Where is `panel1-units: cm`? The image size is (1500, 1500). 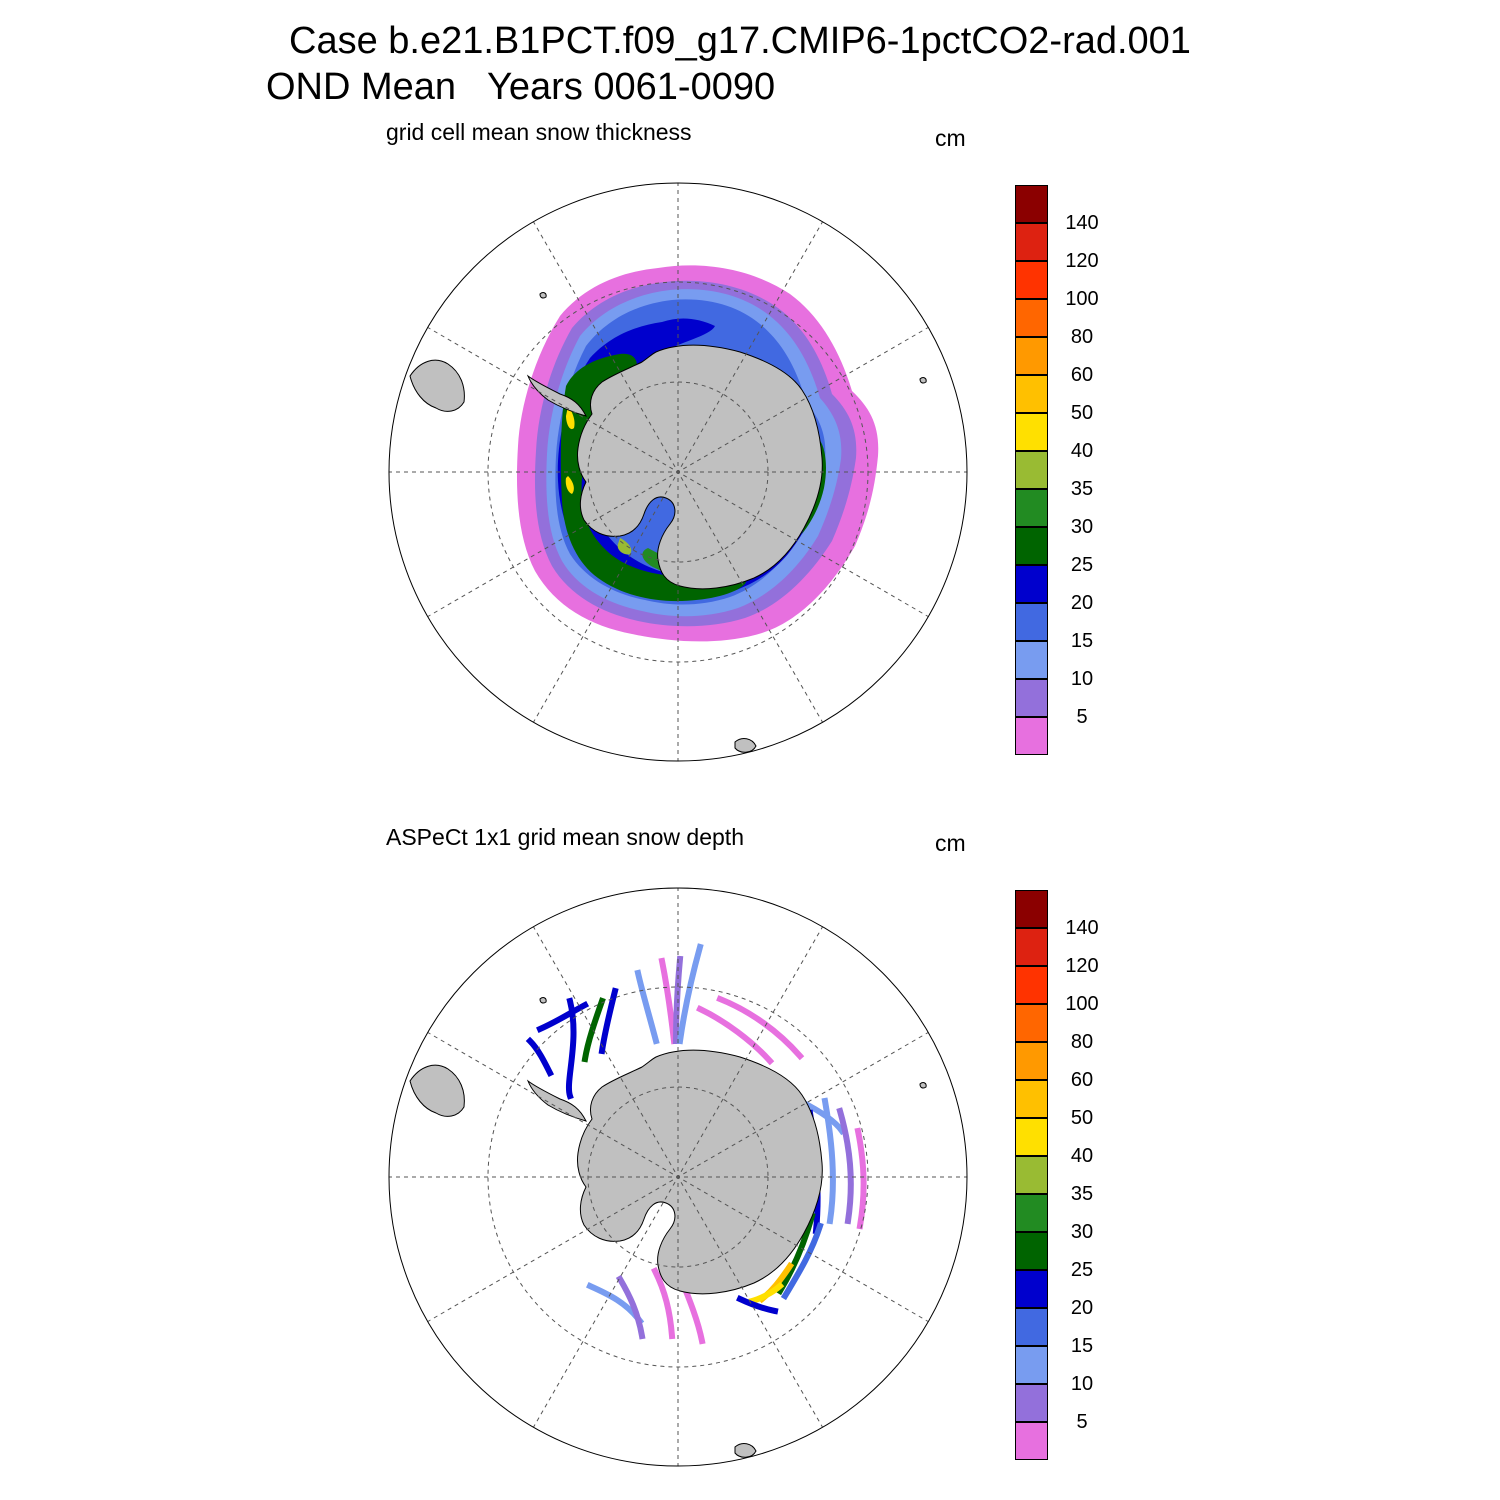
panel1-units: cm is located at coordinates (950, 138).